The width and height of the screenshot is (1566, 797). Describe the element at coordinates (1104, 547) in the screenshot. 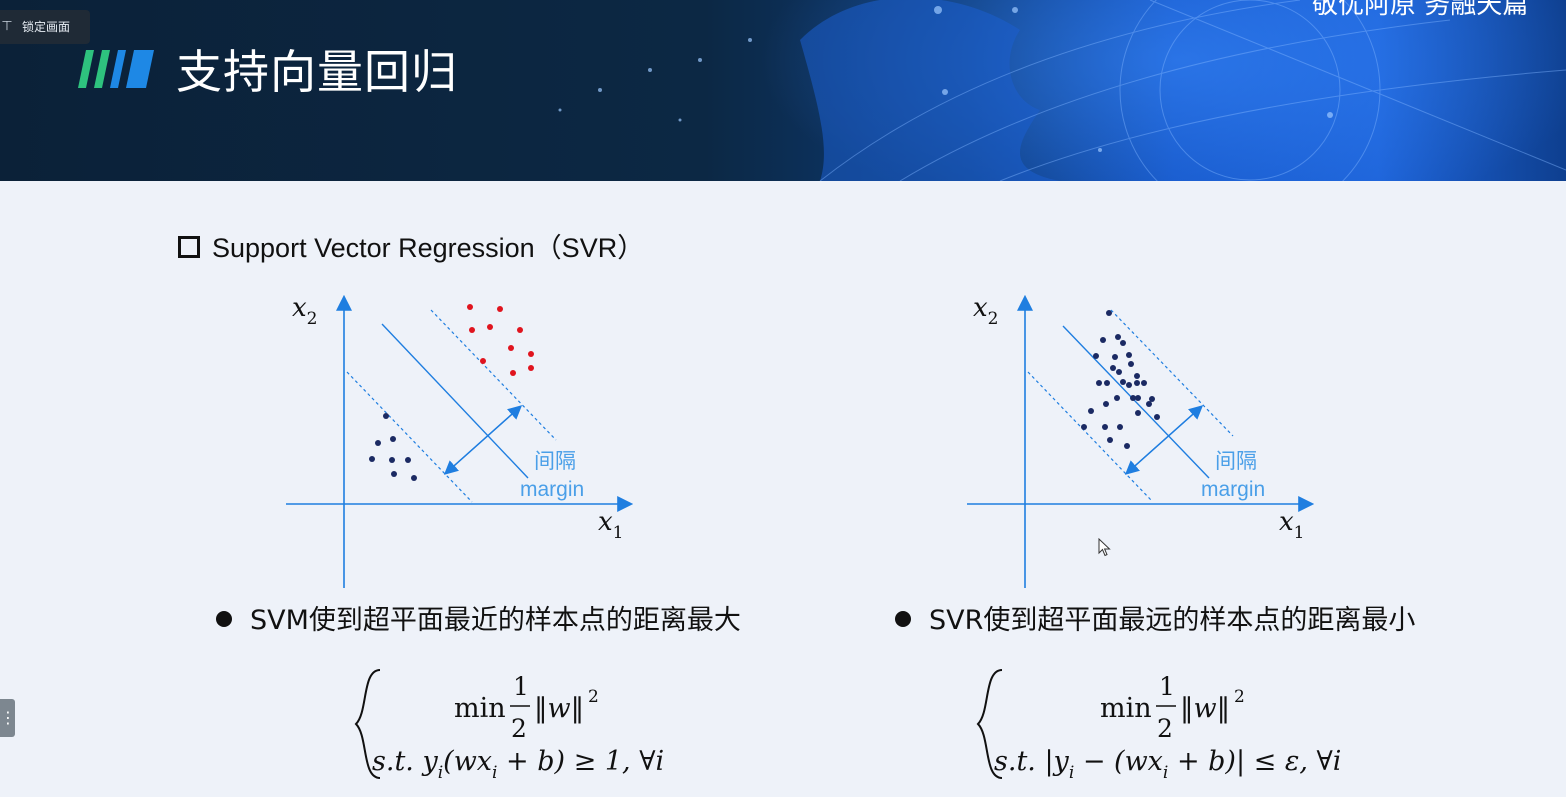

I see `mouse-cursor-icon` at that location.